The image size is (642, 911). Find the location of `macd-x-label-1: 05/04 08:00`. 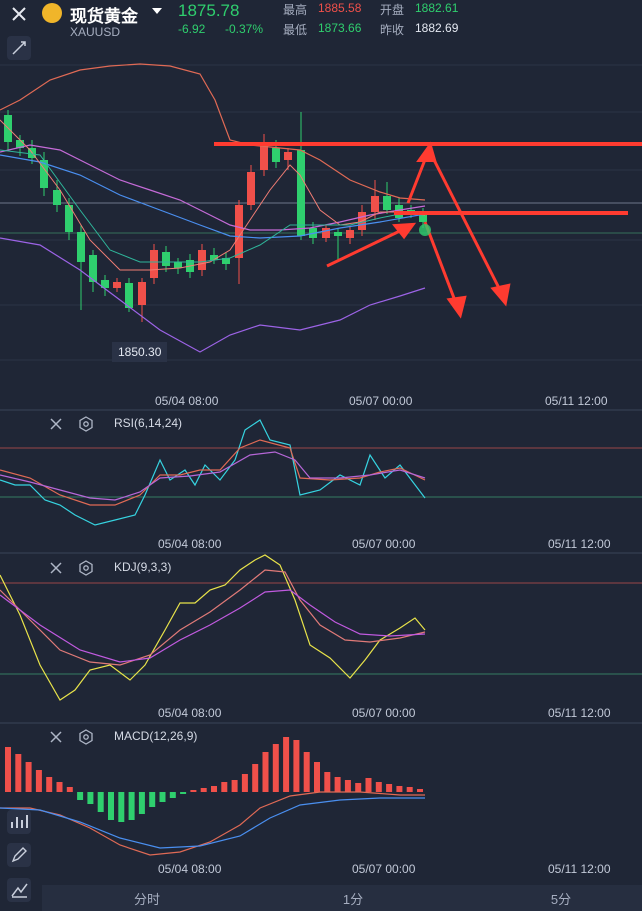

macd-x-label-1: 05/04 08:00 is located at coordinates (190, 869).